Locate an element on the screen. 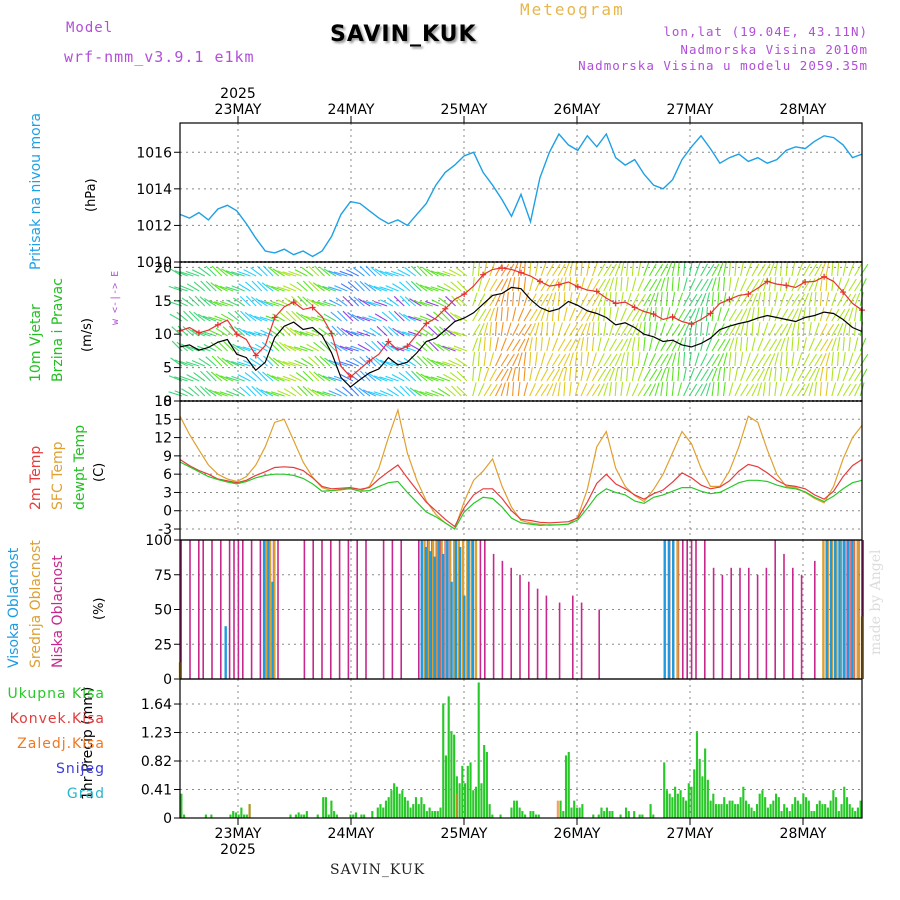  x-day-label-bottom: 27MAY is located at coordinates (690, 834).